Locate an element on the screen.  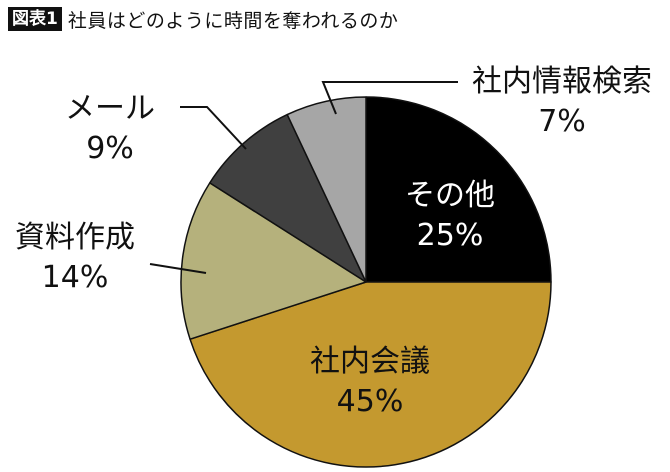
slice-mail is located at coordinates (288, 198).